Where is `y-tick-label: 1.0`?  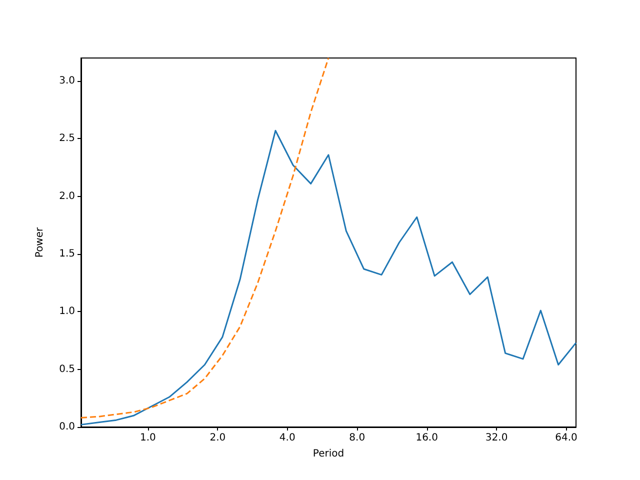
y-tick-label: 1.0 is located at coordinates (67, 312).